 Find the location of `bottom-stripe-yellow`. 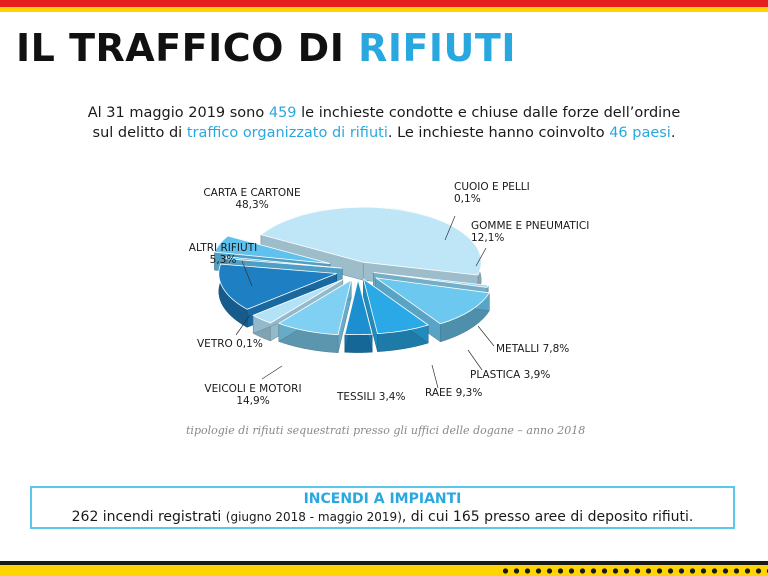

bottom-stripe-yellow is located at coordinates (384, 570).